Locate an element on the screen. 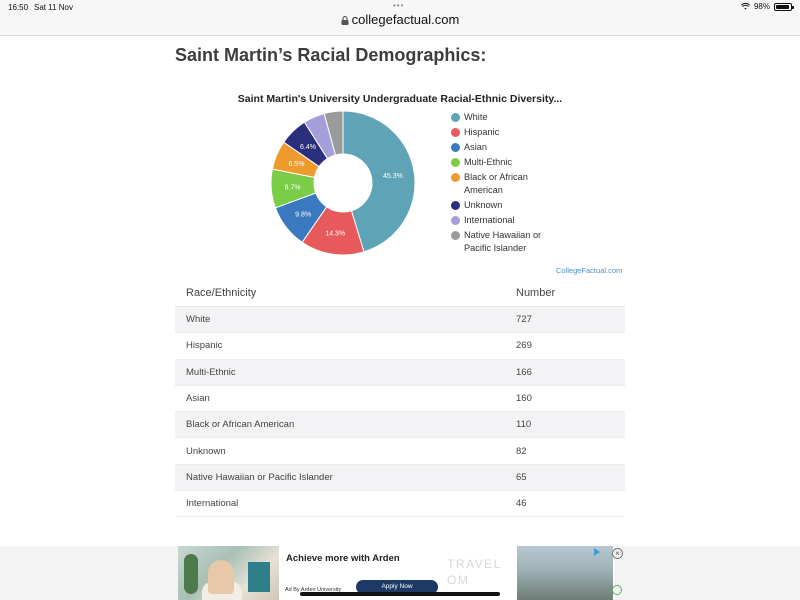  cell-number: 82 is located at coordinates (521, 451).